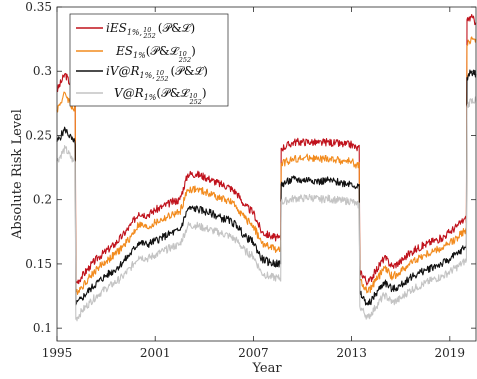  I want to click on y-tick-label: 0.35, so click(38, 7).